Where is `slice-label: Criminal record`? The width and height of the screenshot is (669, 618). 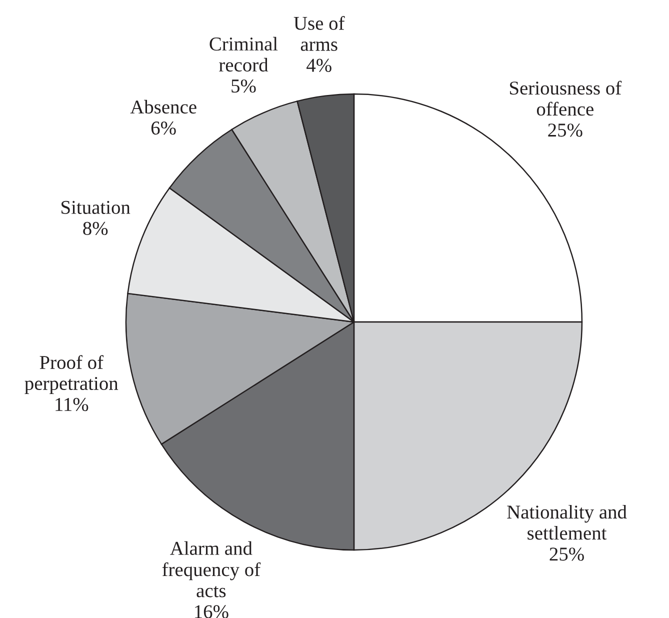
slice-label: Criminal record is located at coordinates (244, 54).